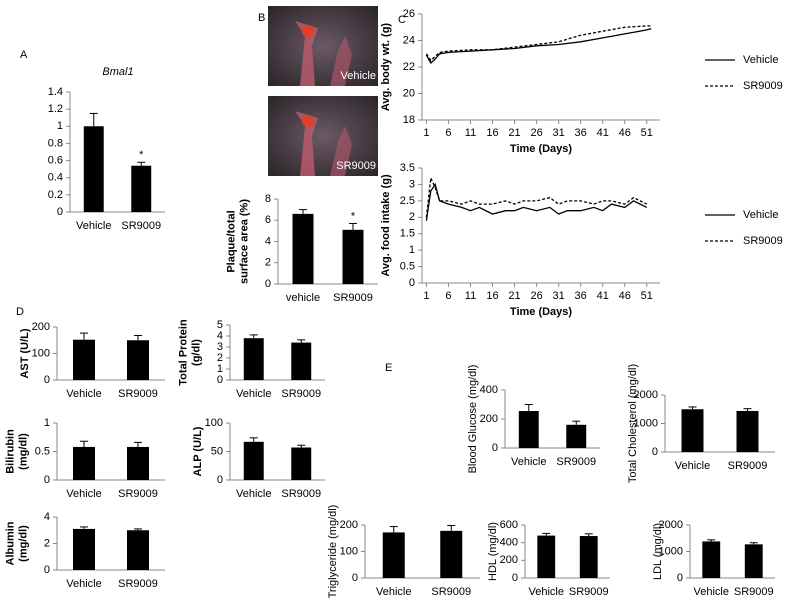  Describe the element at coordinates (268, 199) in the screenshot. I see `y-tick-label: 8` at that location.